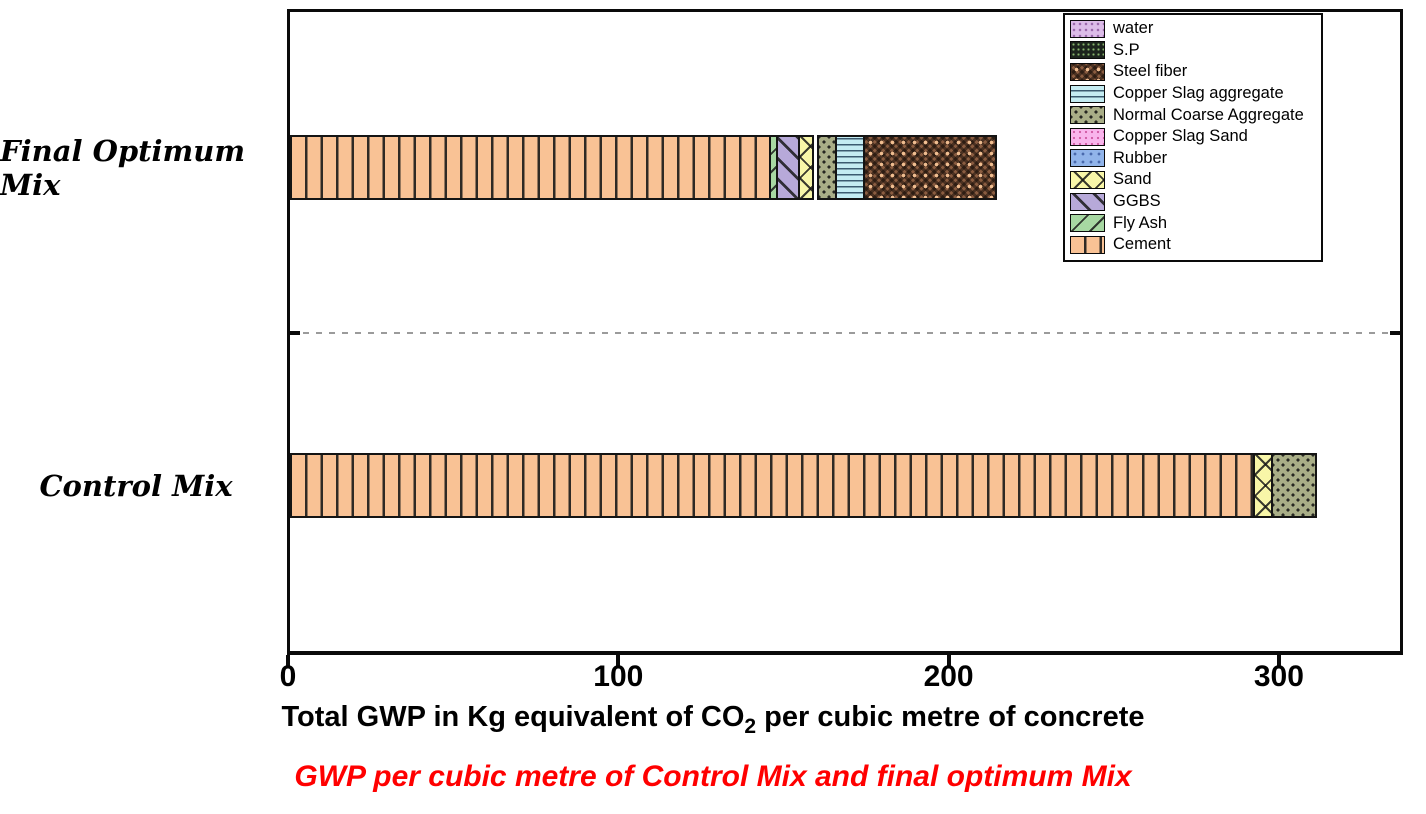 The width and height of the screenshot is (1426, 814). Describe the element at coordinates (1126, 49) in the screenshot. I see `legend-label-sp: S.P` at that location.